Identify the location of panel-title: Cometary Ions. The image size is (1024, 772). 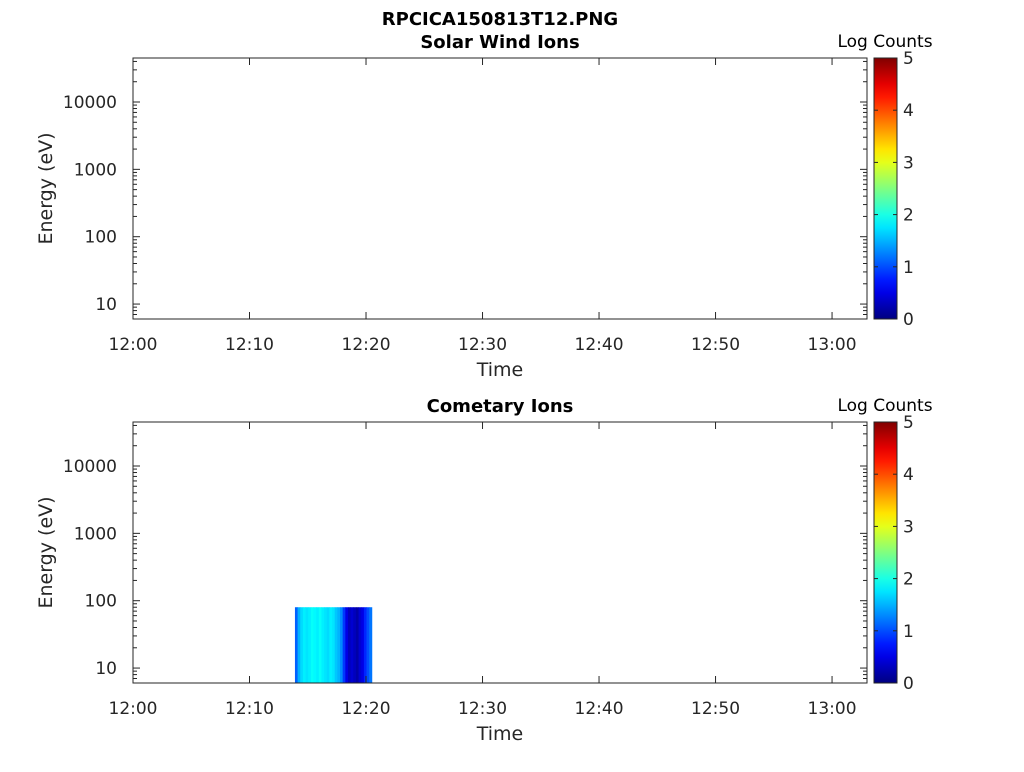
(500, 406).